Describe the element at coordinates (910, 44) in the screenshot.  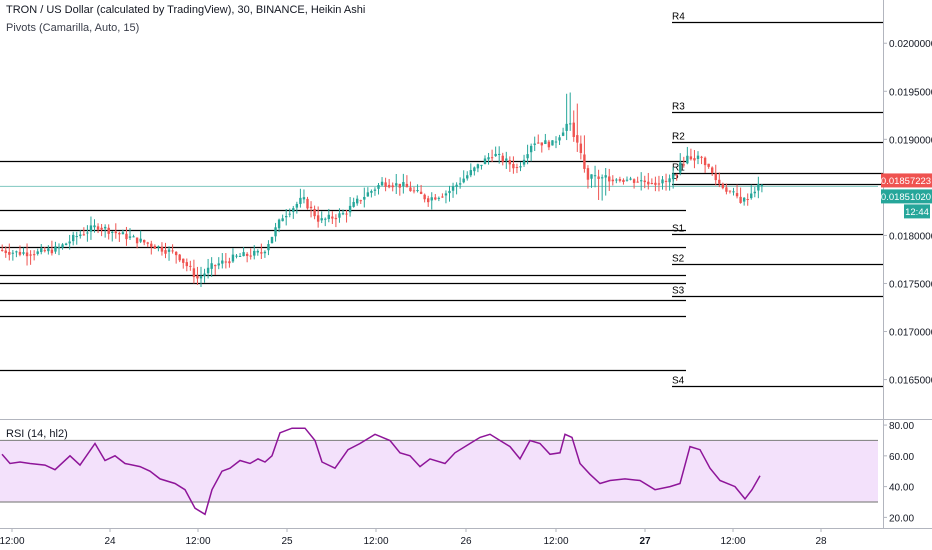
I see `price-axis-label: 0.02000000` at that location.